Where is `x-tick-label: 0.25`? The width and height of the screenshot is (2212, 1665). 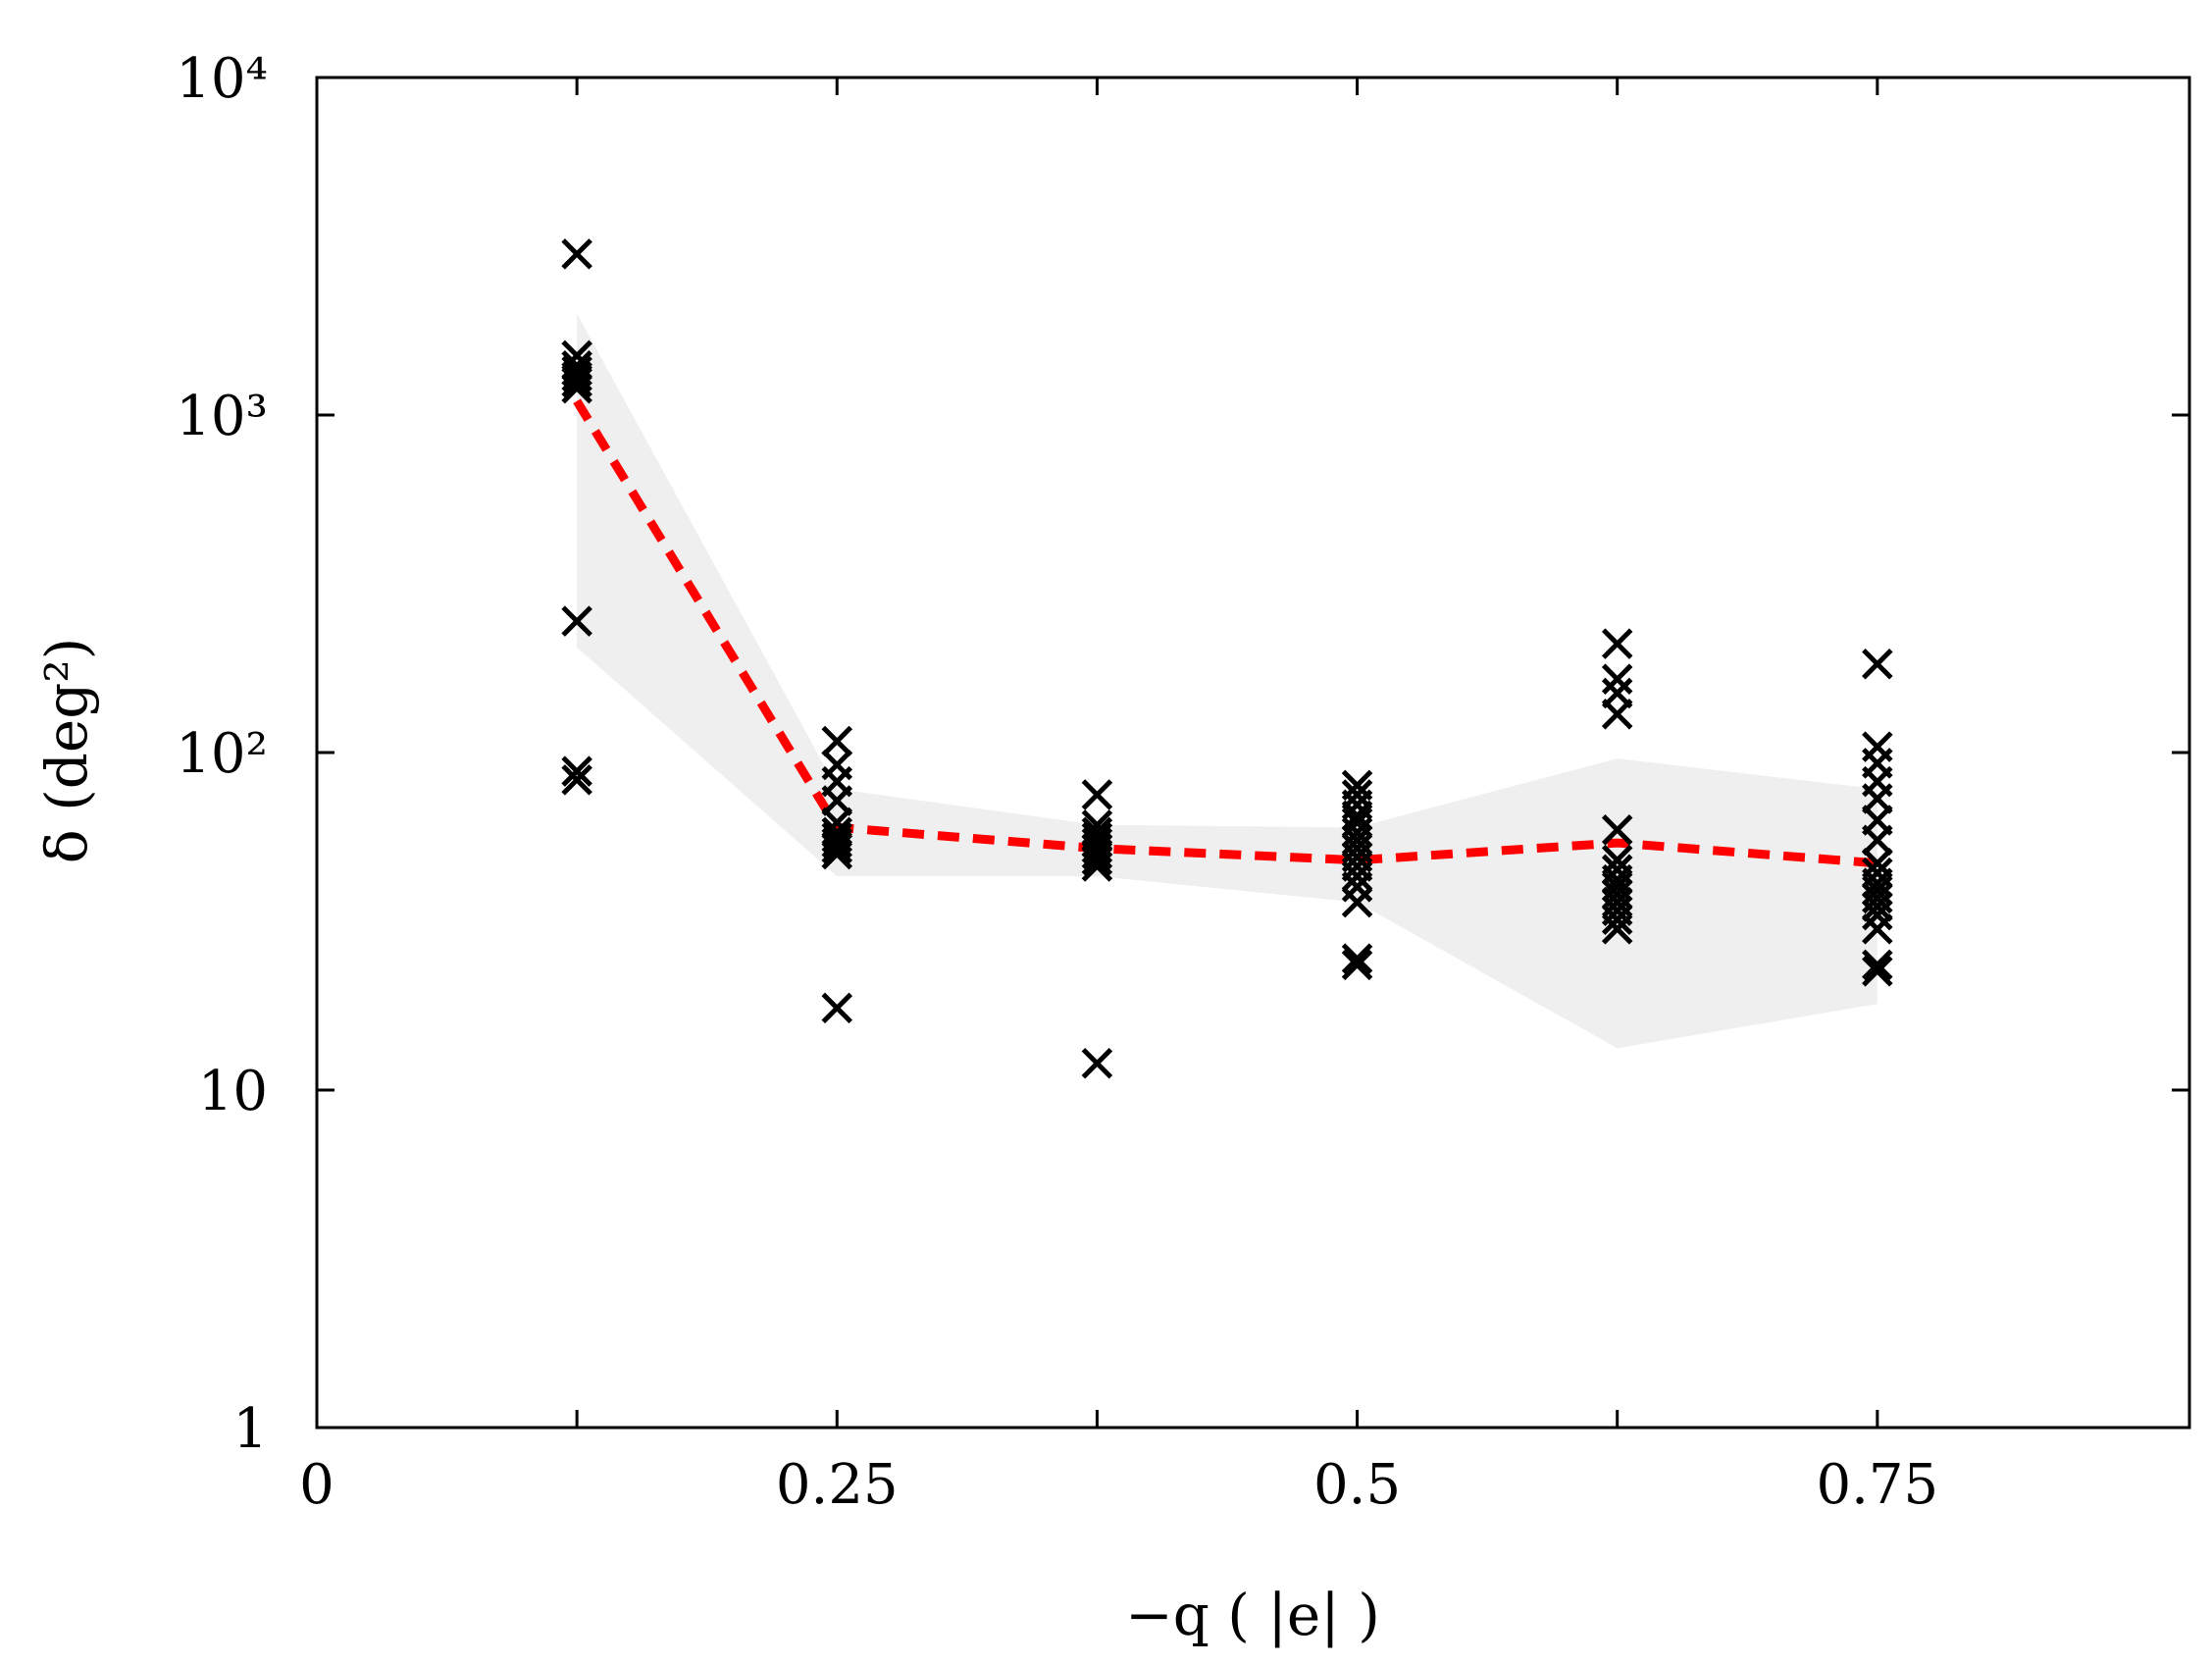
x-tick-label: 0.25 is located at coordinates (837, 1485).